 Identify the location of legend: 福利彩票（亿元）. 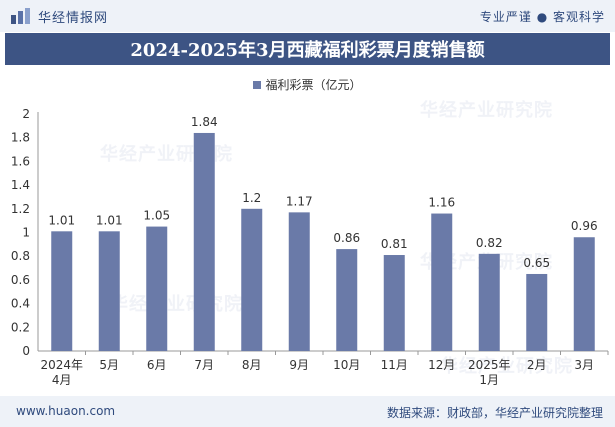
(307, 84).